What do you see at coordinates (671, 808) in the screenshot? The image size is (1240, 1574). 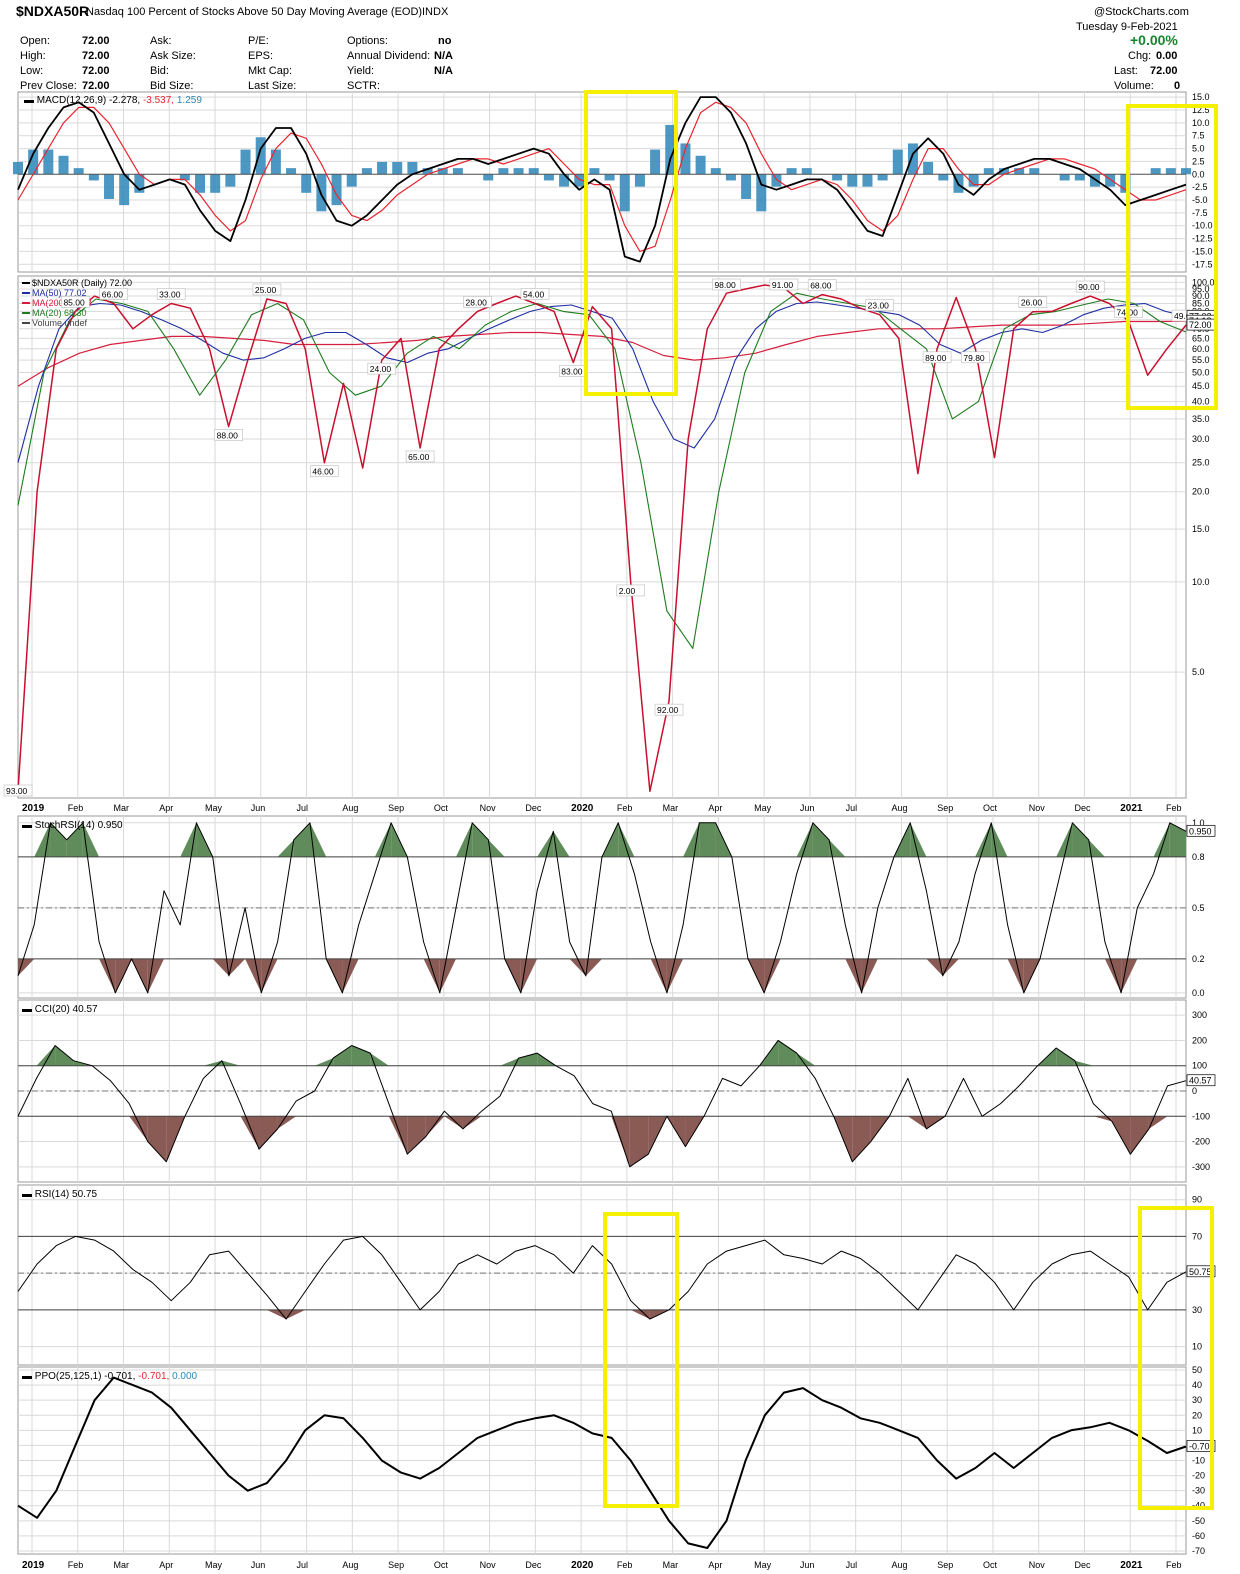 I see `x-tick-label: Mar` at bounding box center [671, 808].